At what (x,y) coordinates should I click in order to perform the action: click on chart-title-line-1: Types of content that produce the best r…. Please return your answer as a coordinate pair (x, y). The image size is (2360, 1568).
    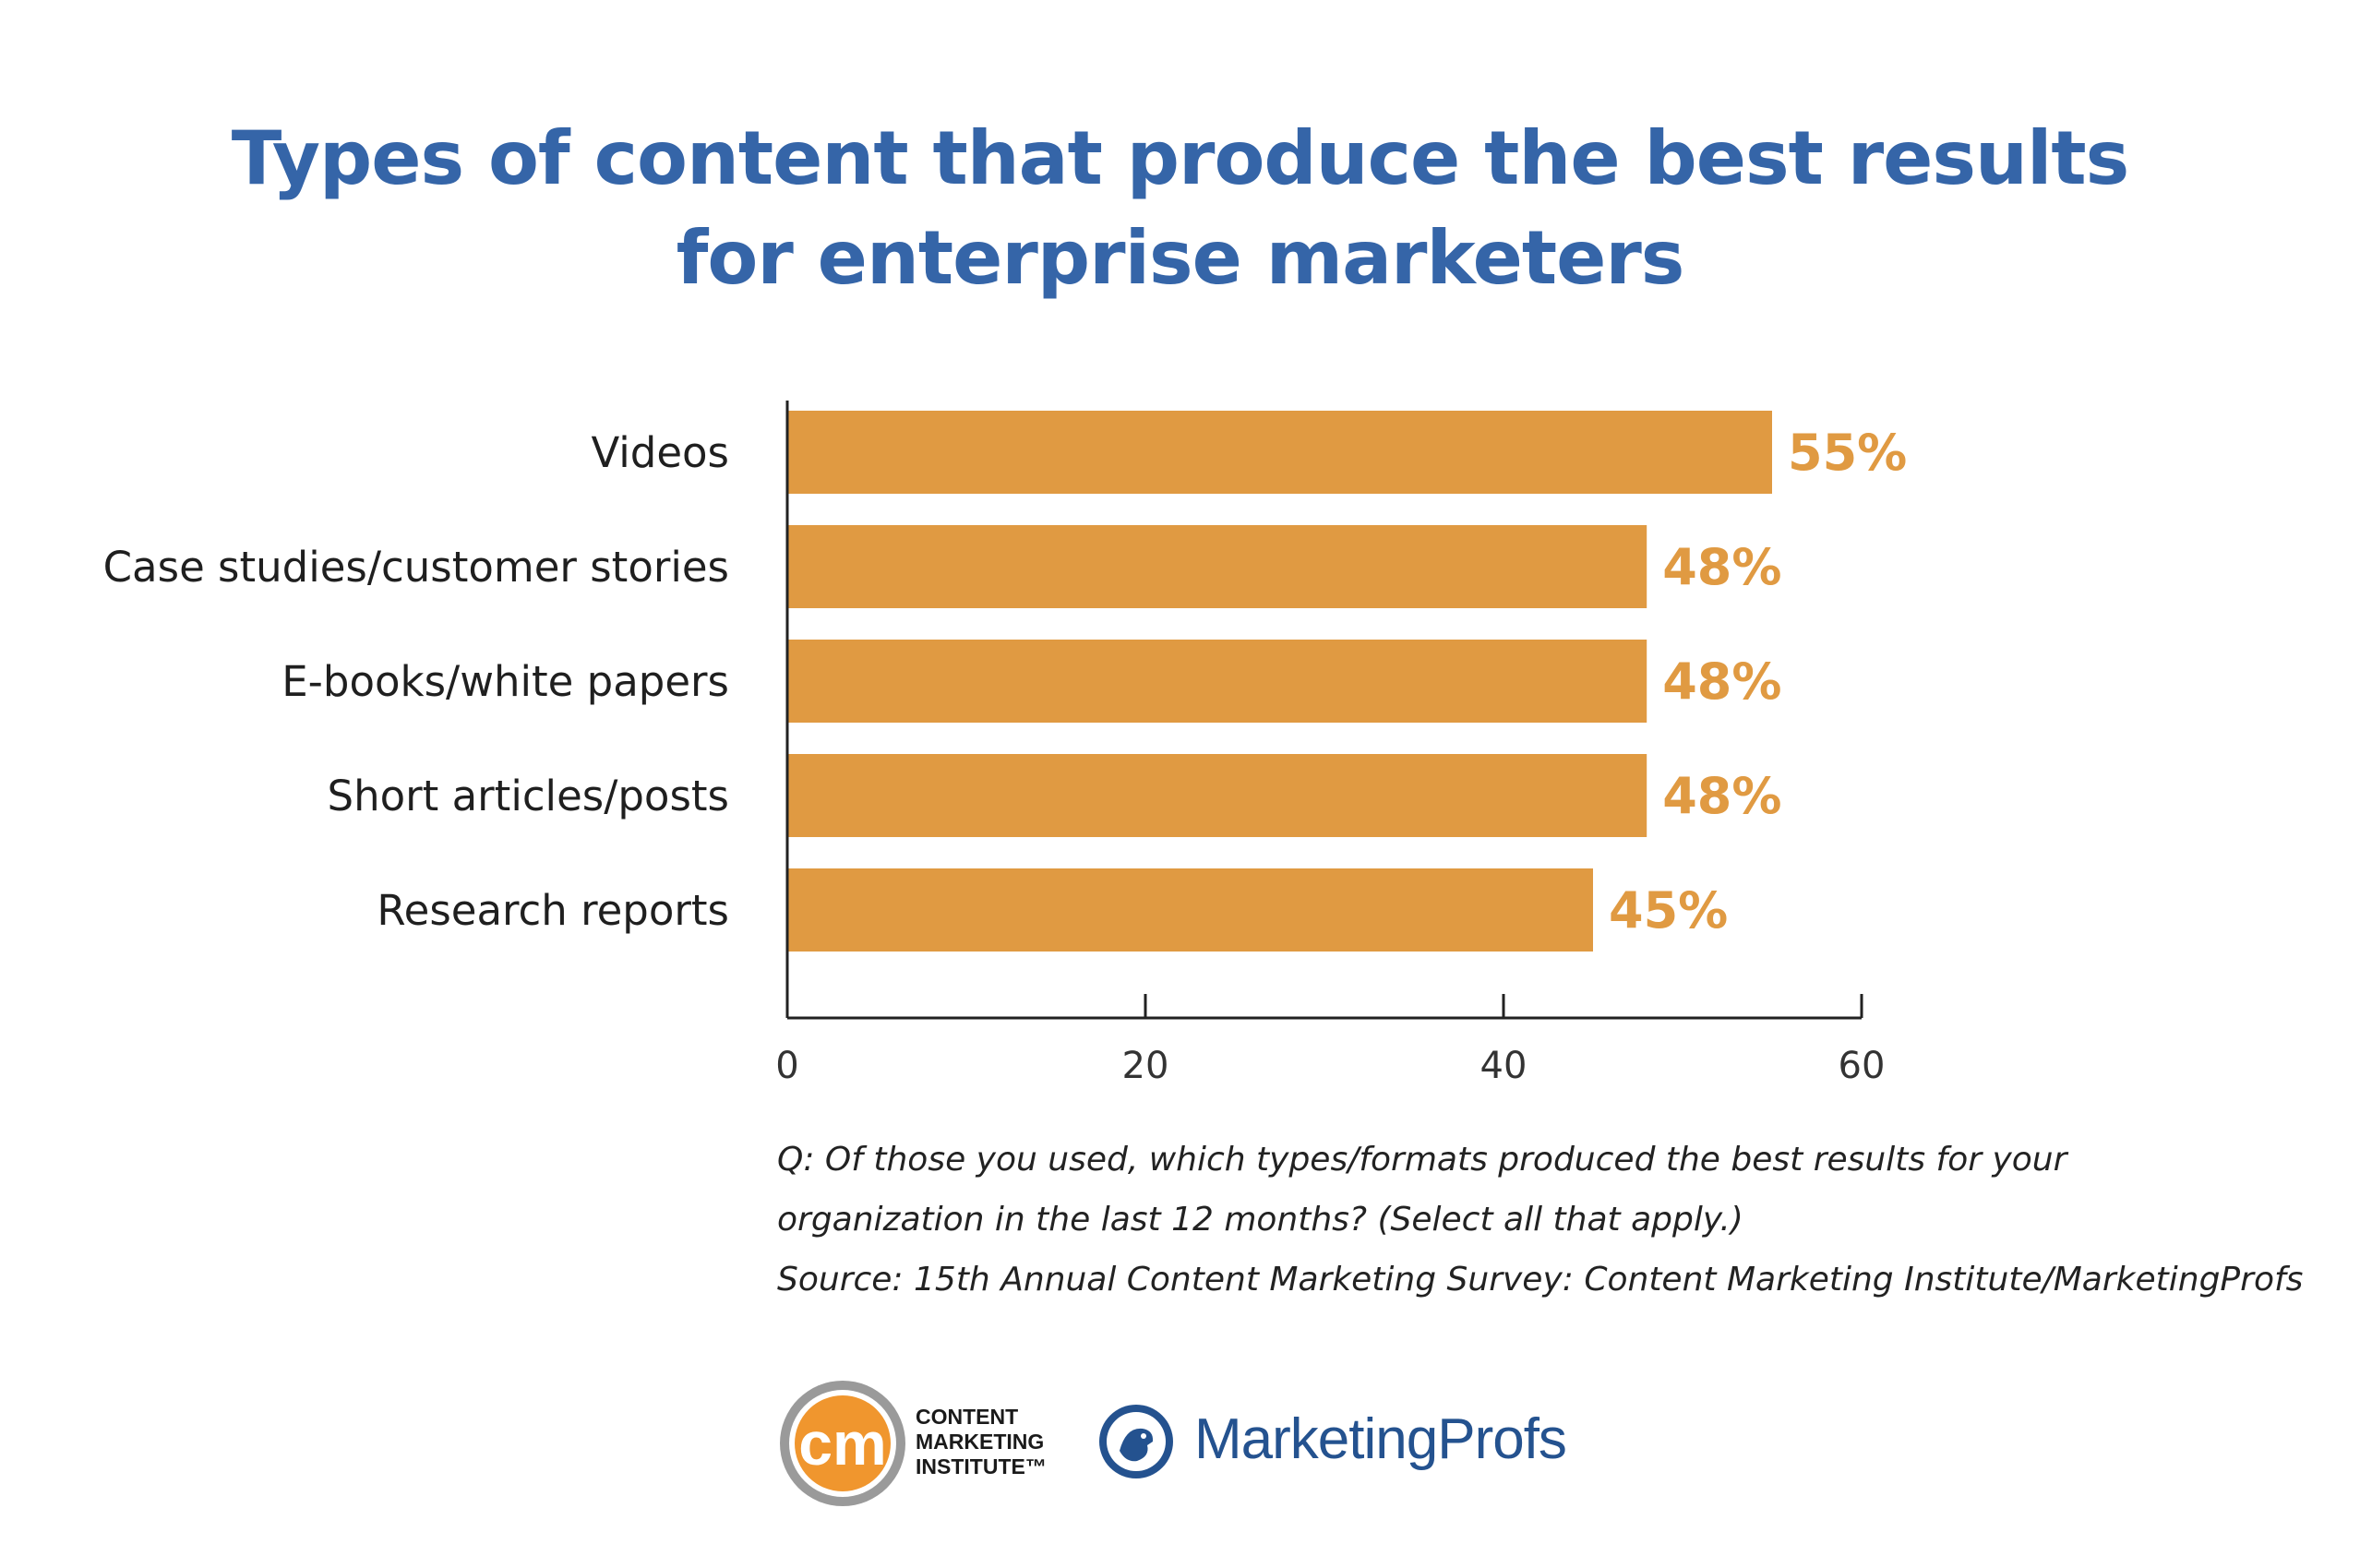
    Looking at the image, I should click on (1180, 158).